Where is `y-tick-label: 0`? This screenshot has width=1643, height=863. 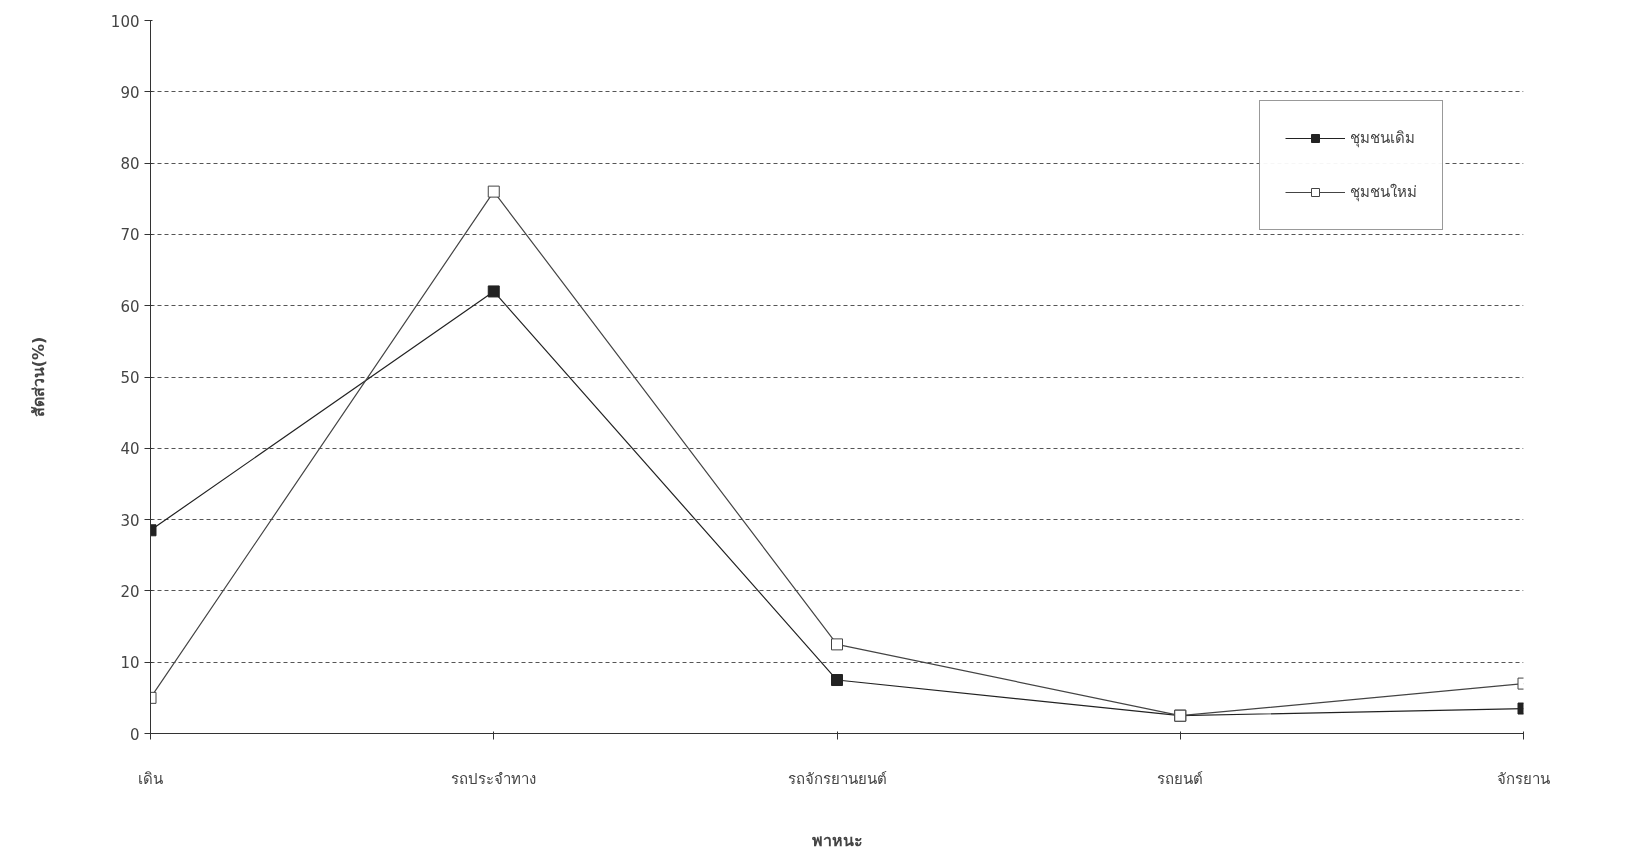 y-tick-label: 0 is located at coordinates (134, 734).